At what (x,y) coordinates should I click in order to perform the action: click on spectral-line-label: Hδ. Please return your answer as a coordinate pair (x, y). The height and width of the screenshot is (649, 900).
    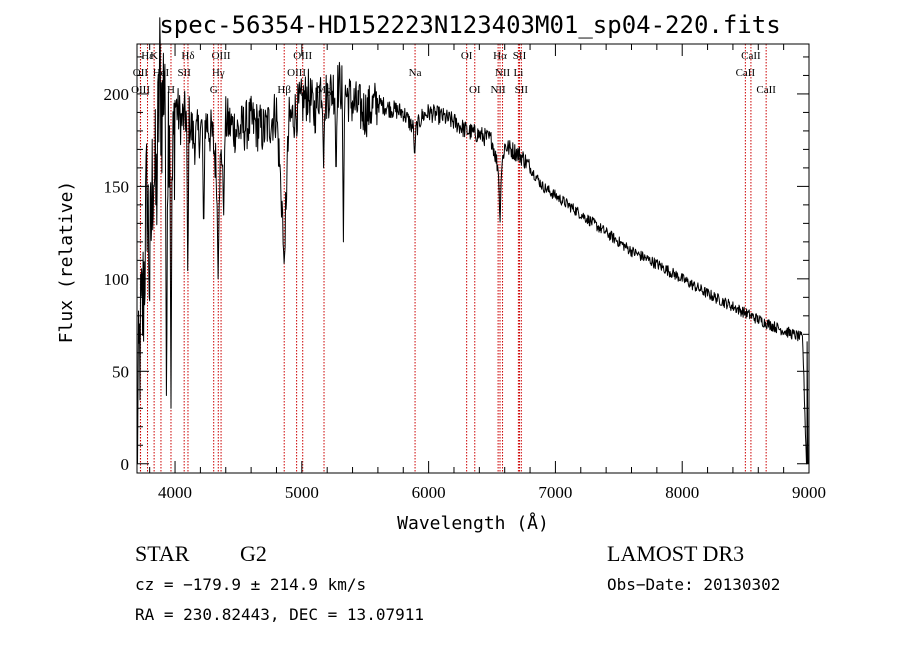
    Looking at the image, I should click on (187, 56).